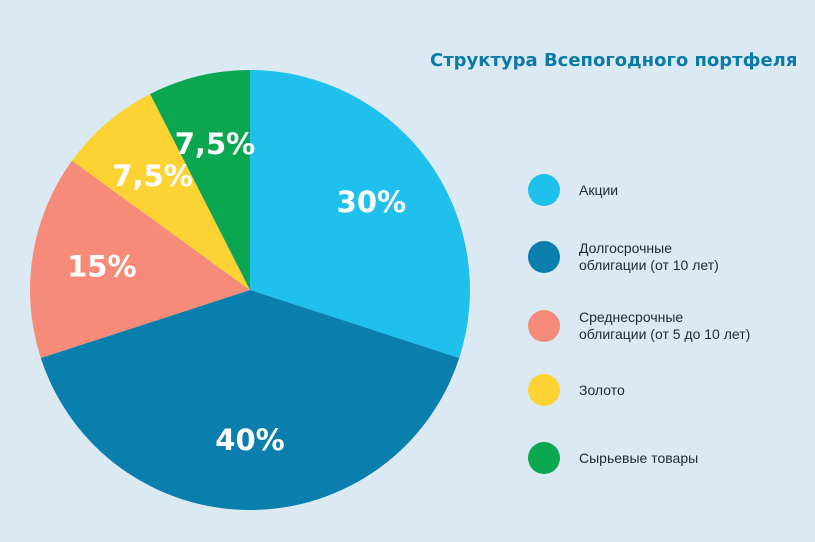  I want to click on slice-label-gold: 7,5%, so click(152, 176).